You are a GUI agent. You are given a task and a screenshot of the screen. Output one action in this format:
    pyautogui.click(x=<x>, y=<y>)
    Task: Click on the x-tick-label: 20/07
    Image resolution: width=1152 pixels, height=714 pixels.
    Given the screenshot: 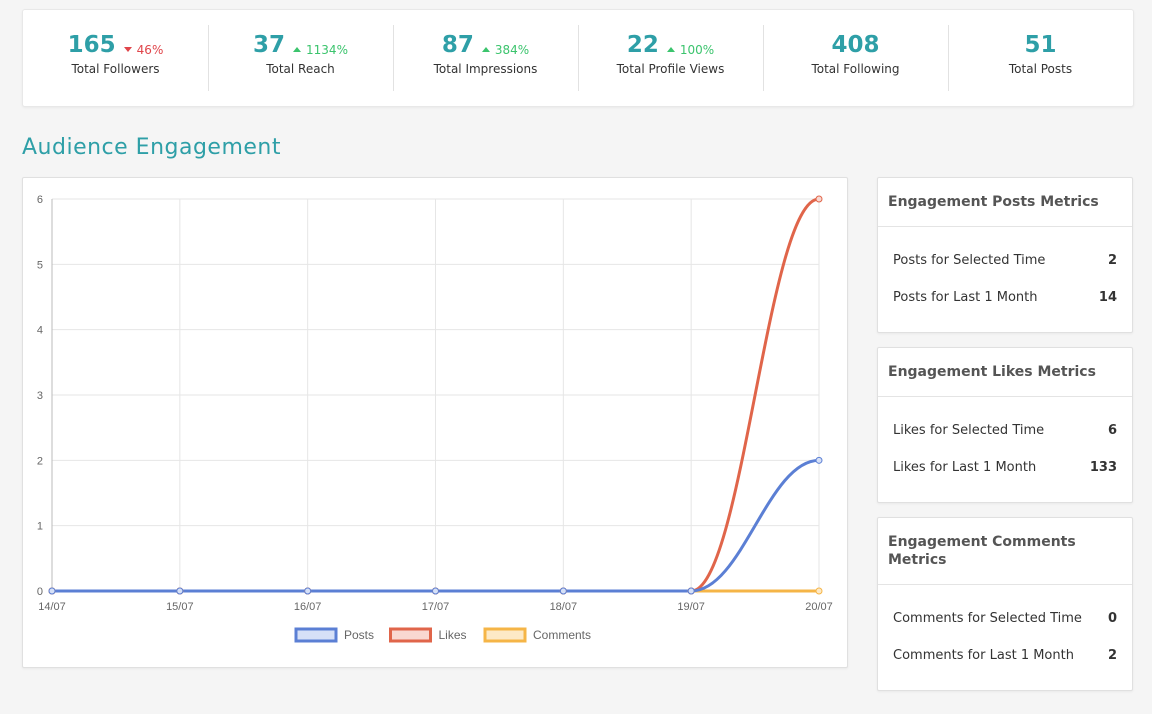 What is the action you would take?
    pyautogui.click(x=819, y=607)
    